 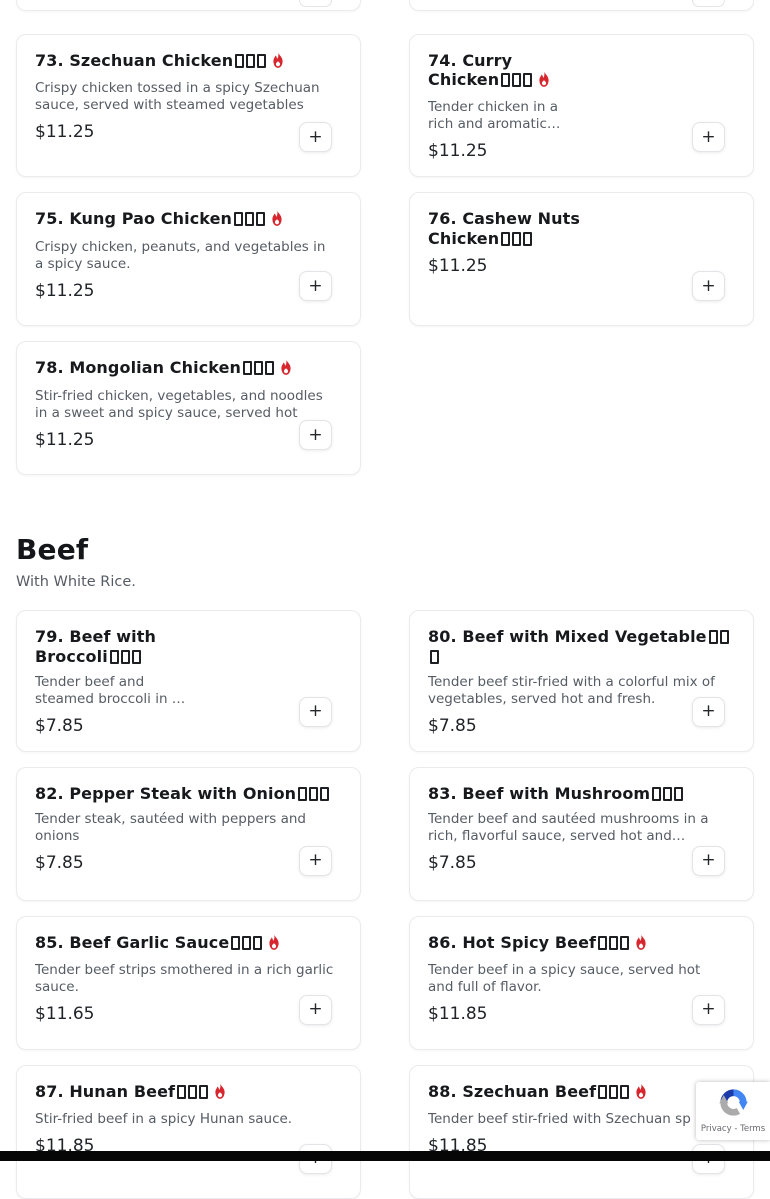 I want to click on menu-item-name-text: 79. Beef with Broccoli, so click(x=95, y=646).